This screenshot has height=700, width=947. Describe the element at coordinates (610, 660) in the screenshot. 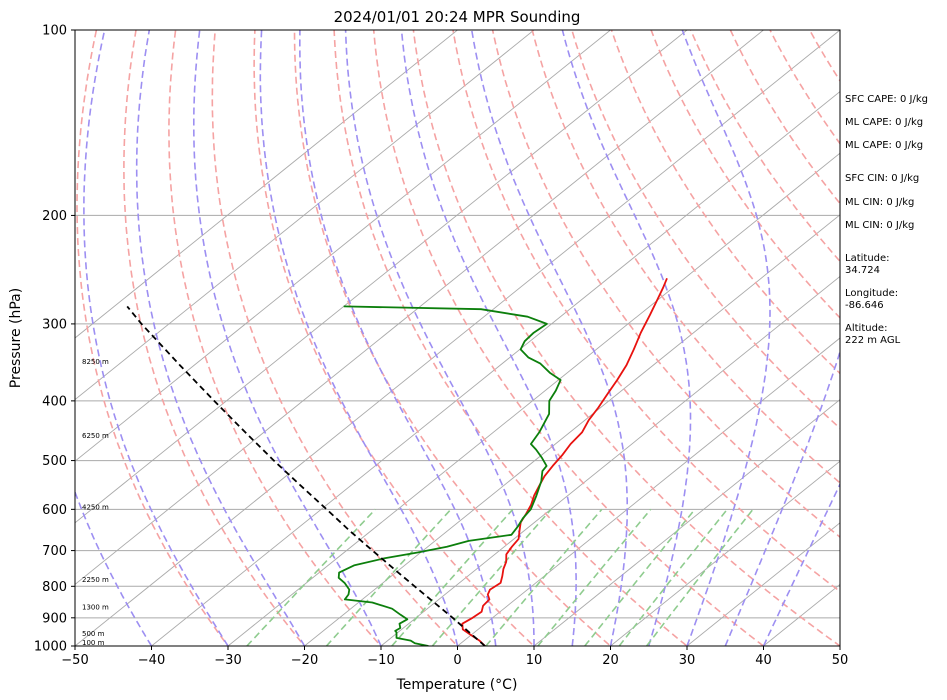

I see `x-tick-label: 20` at that location.